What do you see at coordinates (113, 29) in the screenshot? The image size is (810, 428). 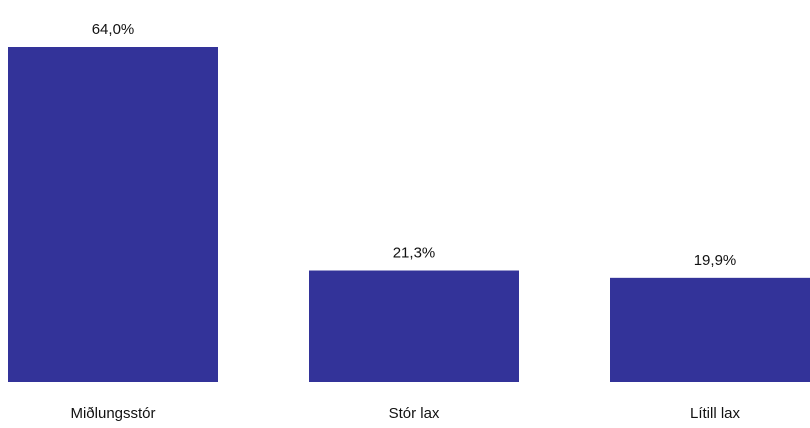 I see `value-label-0: 64,0%` at bounding box center [113, 29].